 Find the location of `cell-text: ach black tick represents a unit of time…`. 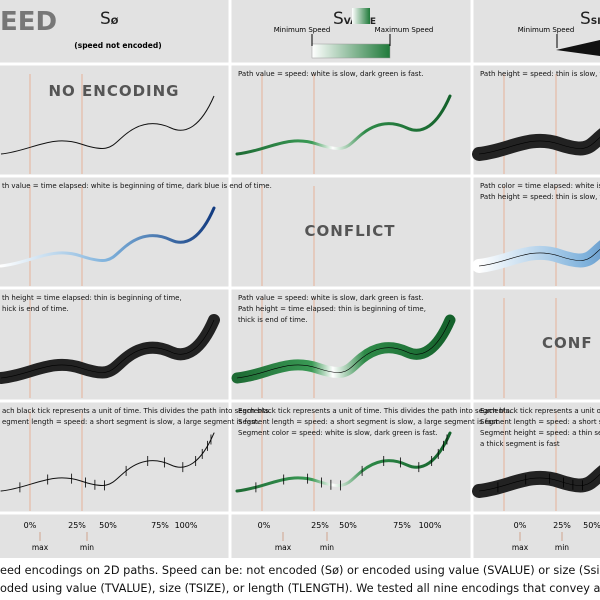

cell-text: ach black tick represents a unit of time… is located at coordinates (136, 411).